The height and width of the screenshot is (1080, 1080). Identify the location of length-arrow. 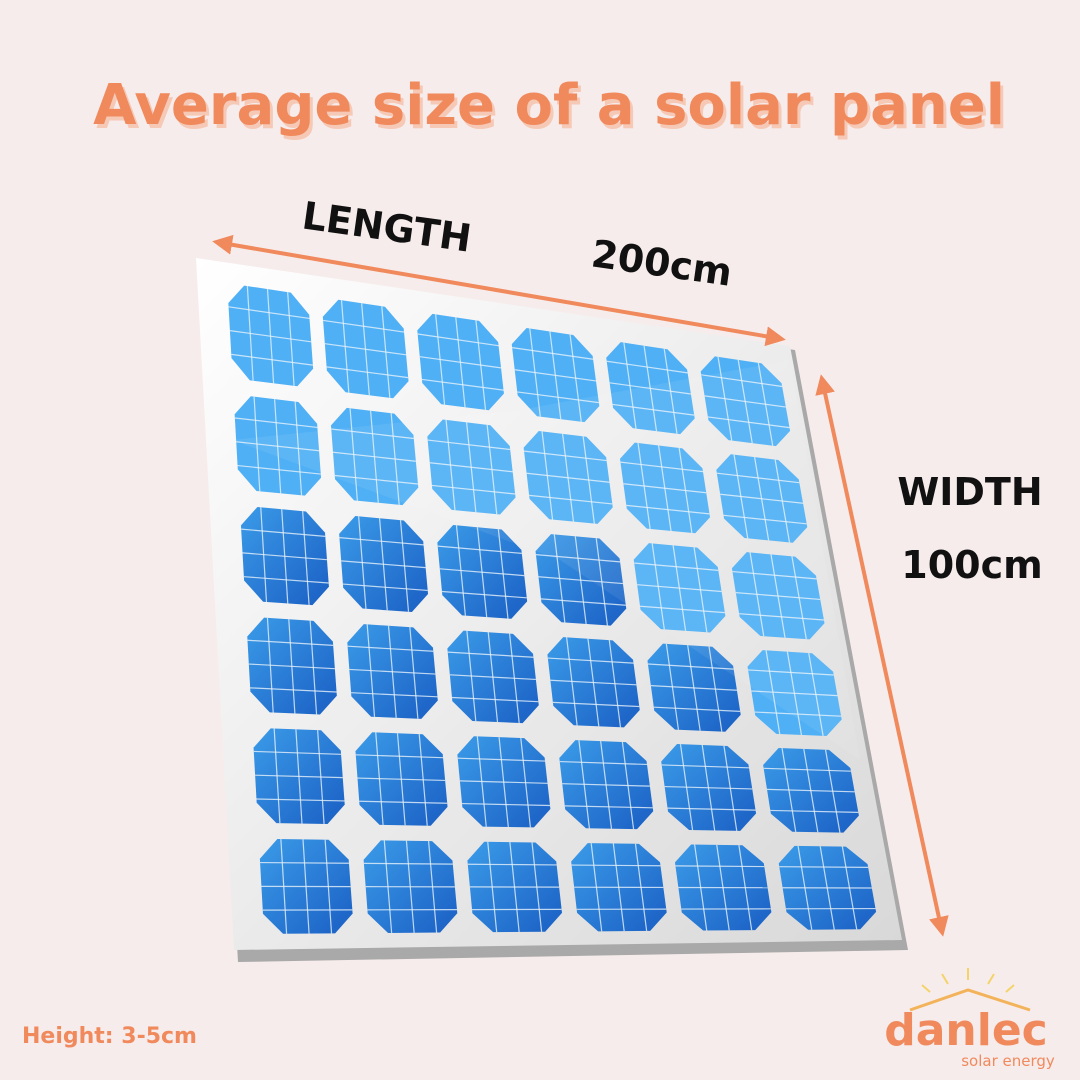
(499, 290).